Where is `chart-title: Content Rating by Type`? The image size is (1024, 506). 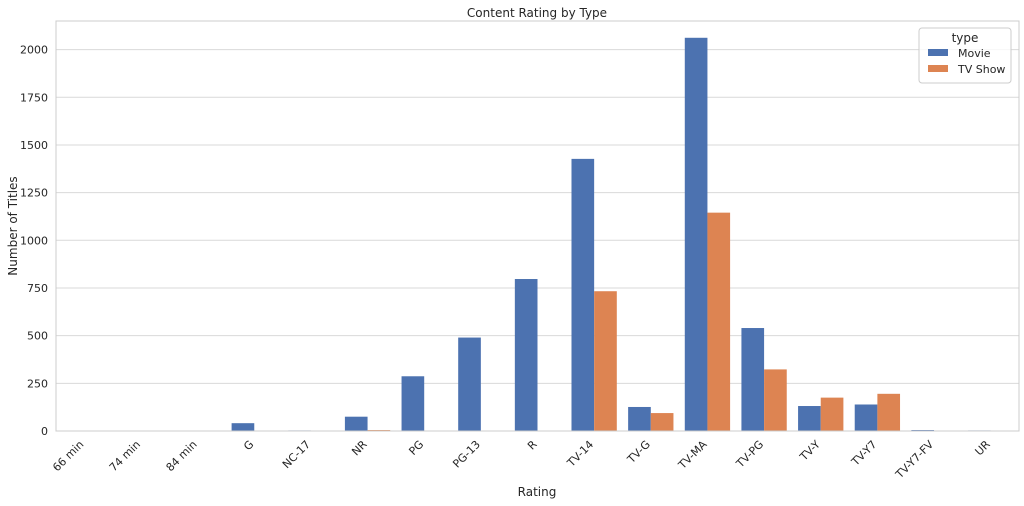
chart-title: Content Rating by Type is located at coordinates (537, 13).